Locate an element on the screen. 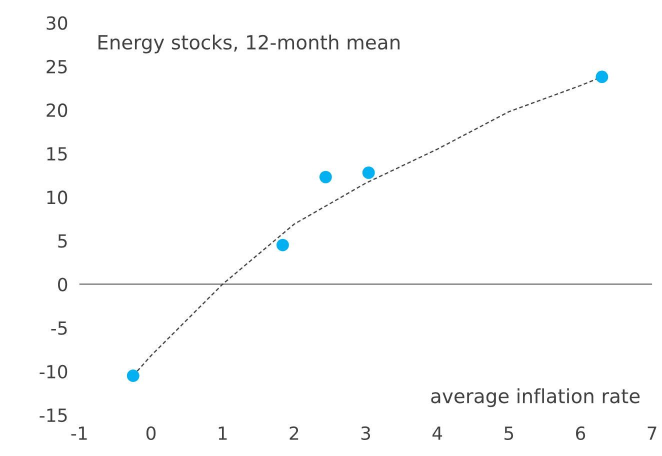 This screenshot has width=662, height=456. y-tick-label: -15 is located at coordinates (53, 415).